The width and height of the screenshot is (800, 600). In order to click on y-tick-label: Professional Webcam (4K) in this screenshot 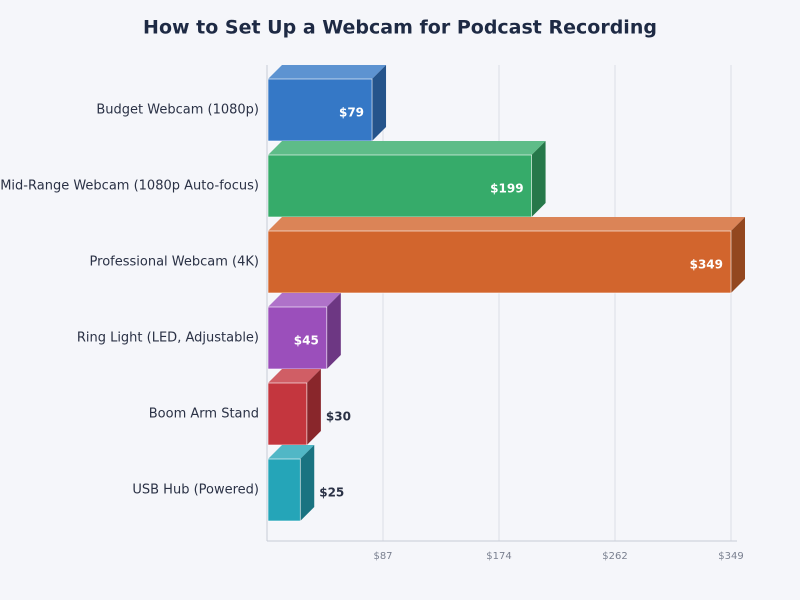, I will do `click(174, 262)`.